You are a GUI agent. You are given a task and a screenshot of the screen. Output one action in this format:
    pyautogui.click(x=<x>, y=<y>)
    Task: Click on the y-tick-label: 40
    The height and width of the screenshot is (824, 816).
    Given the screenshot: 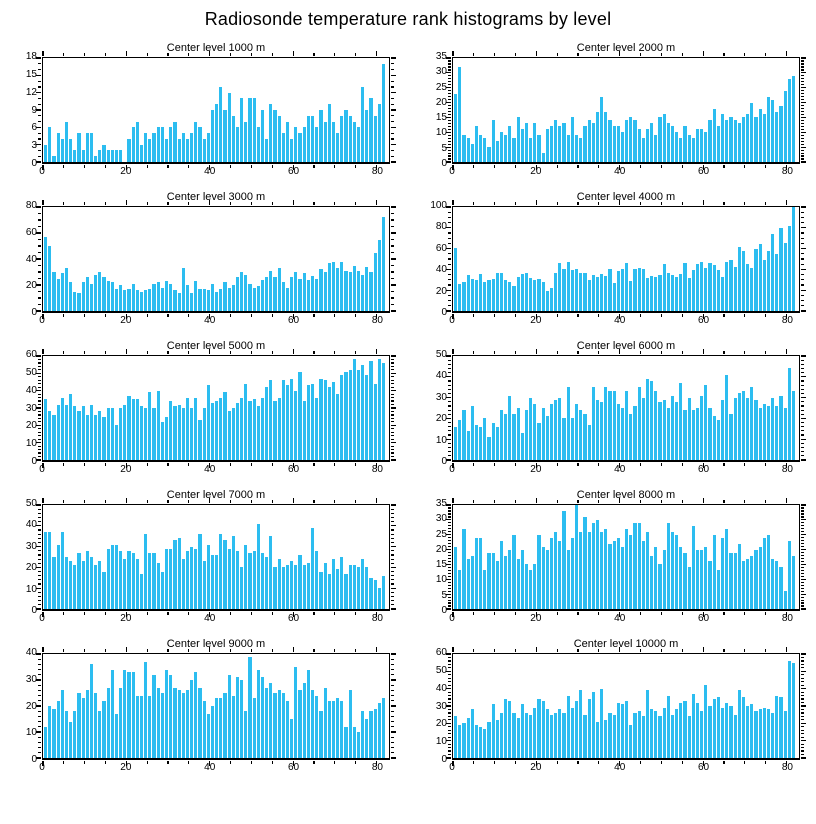 What is the action you would take?
    pyautogui.click(x=441, y=688)
    